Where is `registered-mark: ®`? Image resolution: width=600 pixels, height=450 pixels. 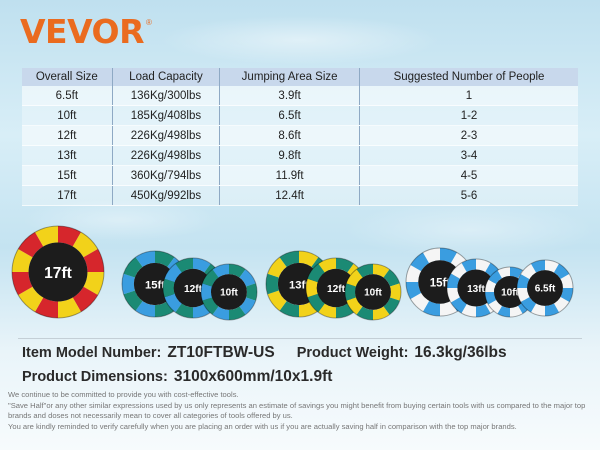
registered-mark: ® is located at coordinates (149, 22).